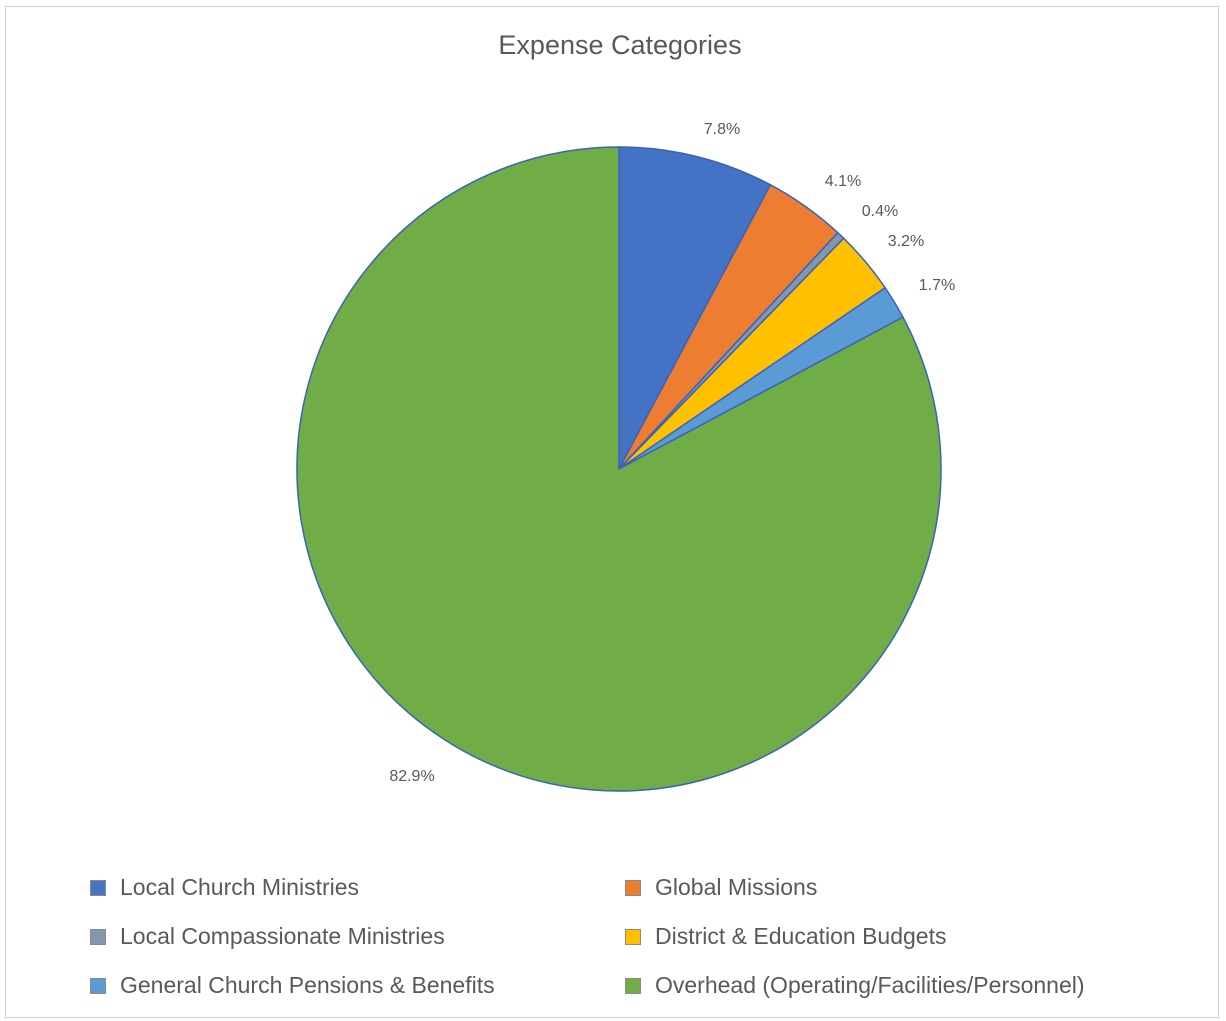  What do you see at coordinates (695, 308) in the screenshot?
I see `pie-slice-local-church-ministries` at bounding box center [695, 308].